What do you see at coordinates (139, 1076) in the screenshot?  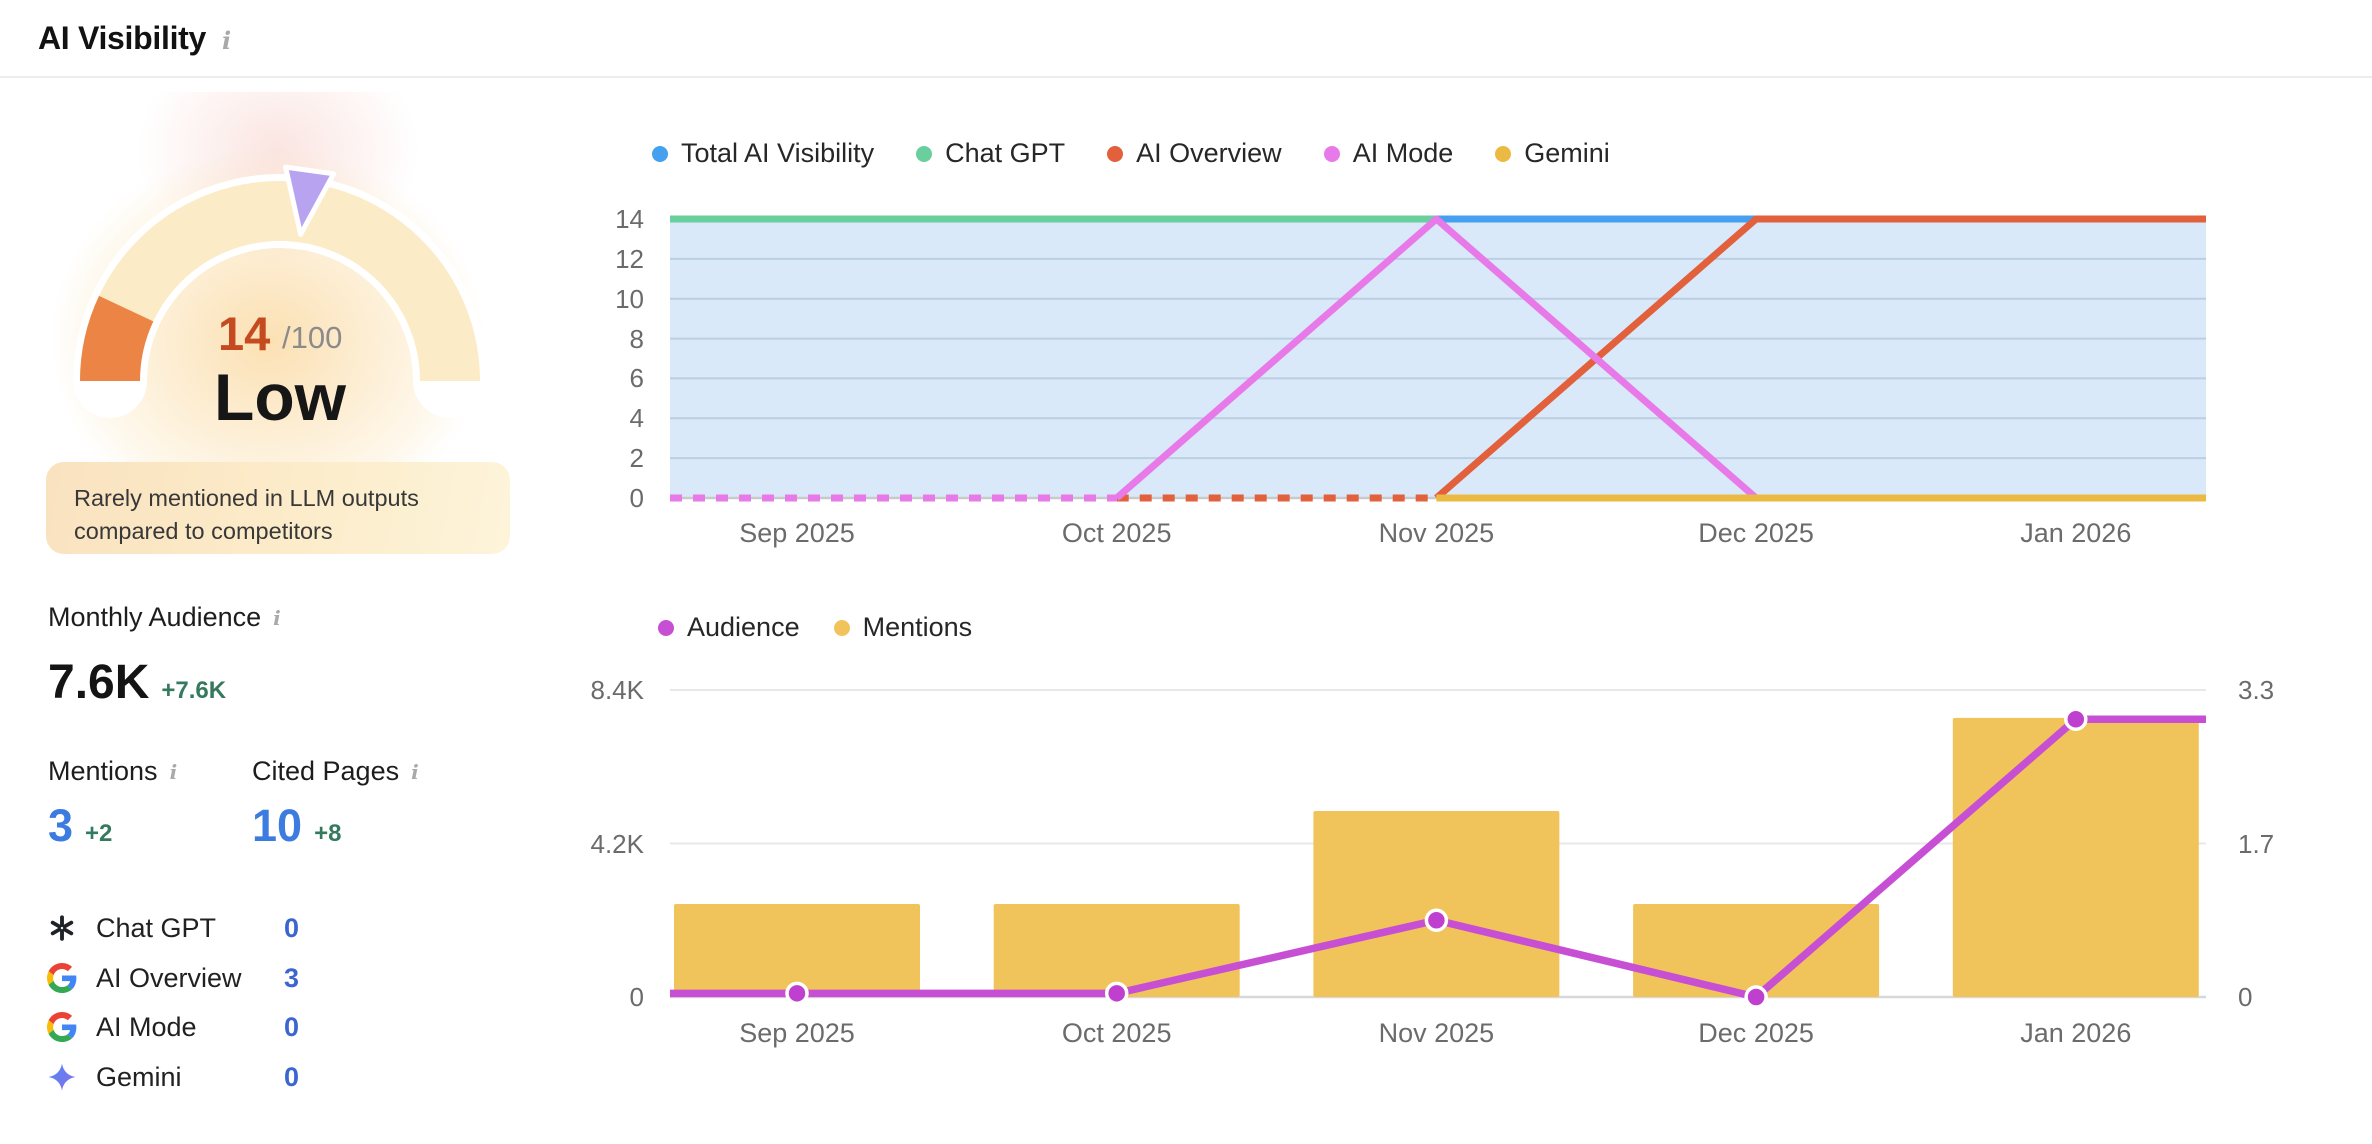 I see `platform-label: Gemini` at bounding box center [139, 1076].